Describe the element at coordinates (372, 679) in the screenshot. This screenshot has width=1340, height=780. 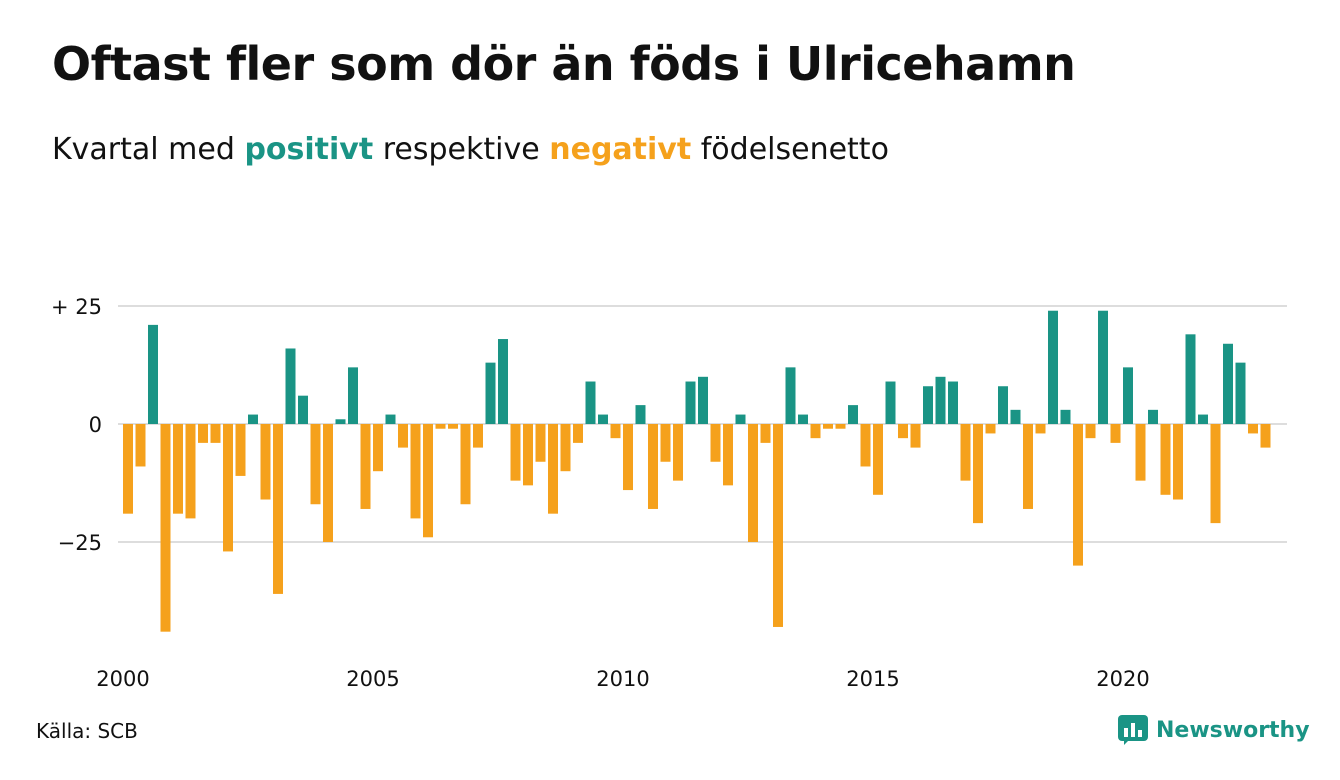
I see `x-tick-label: 2005` at that location.